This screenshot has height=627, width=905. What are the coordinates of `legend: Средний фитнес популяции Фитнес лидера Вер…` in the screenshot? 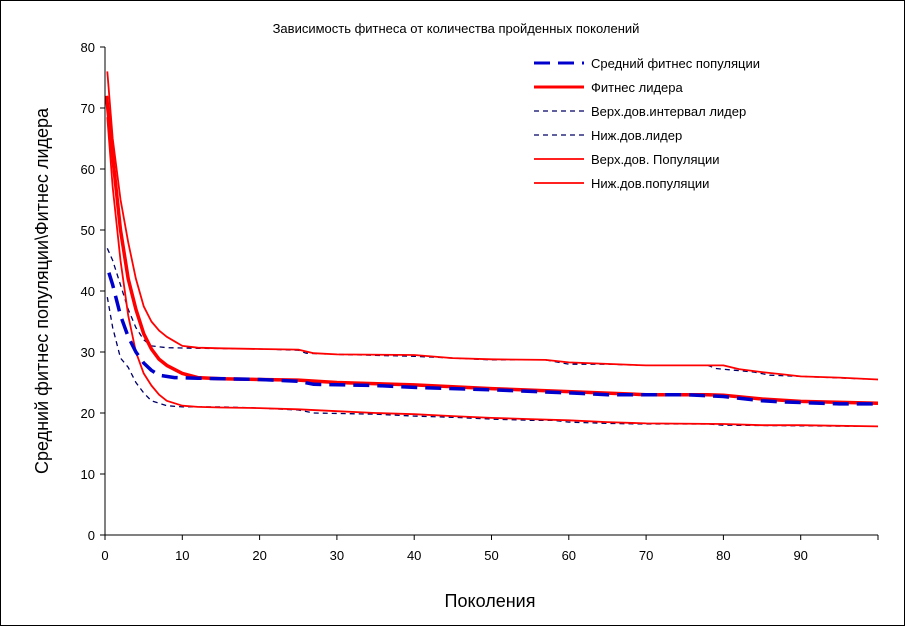 It's located at (647, 123).